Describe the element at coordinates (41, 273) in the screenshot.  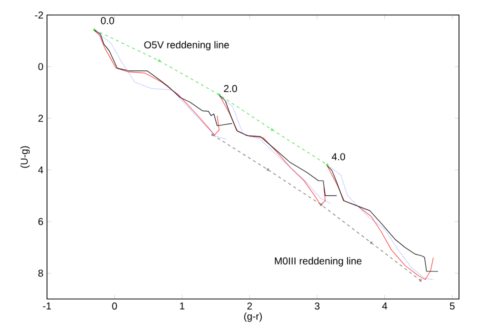
I see `y-tick-label: 8` at that location.